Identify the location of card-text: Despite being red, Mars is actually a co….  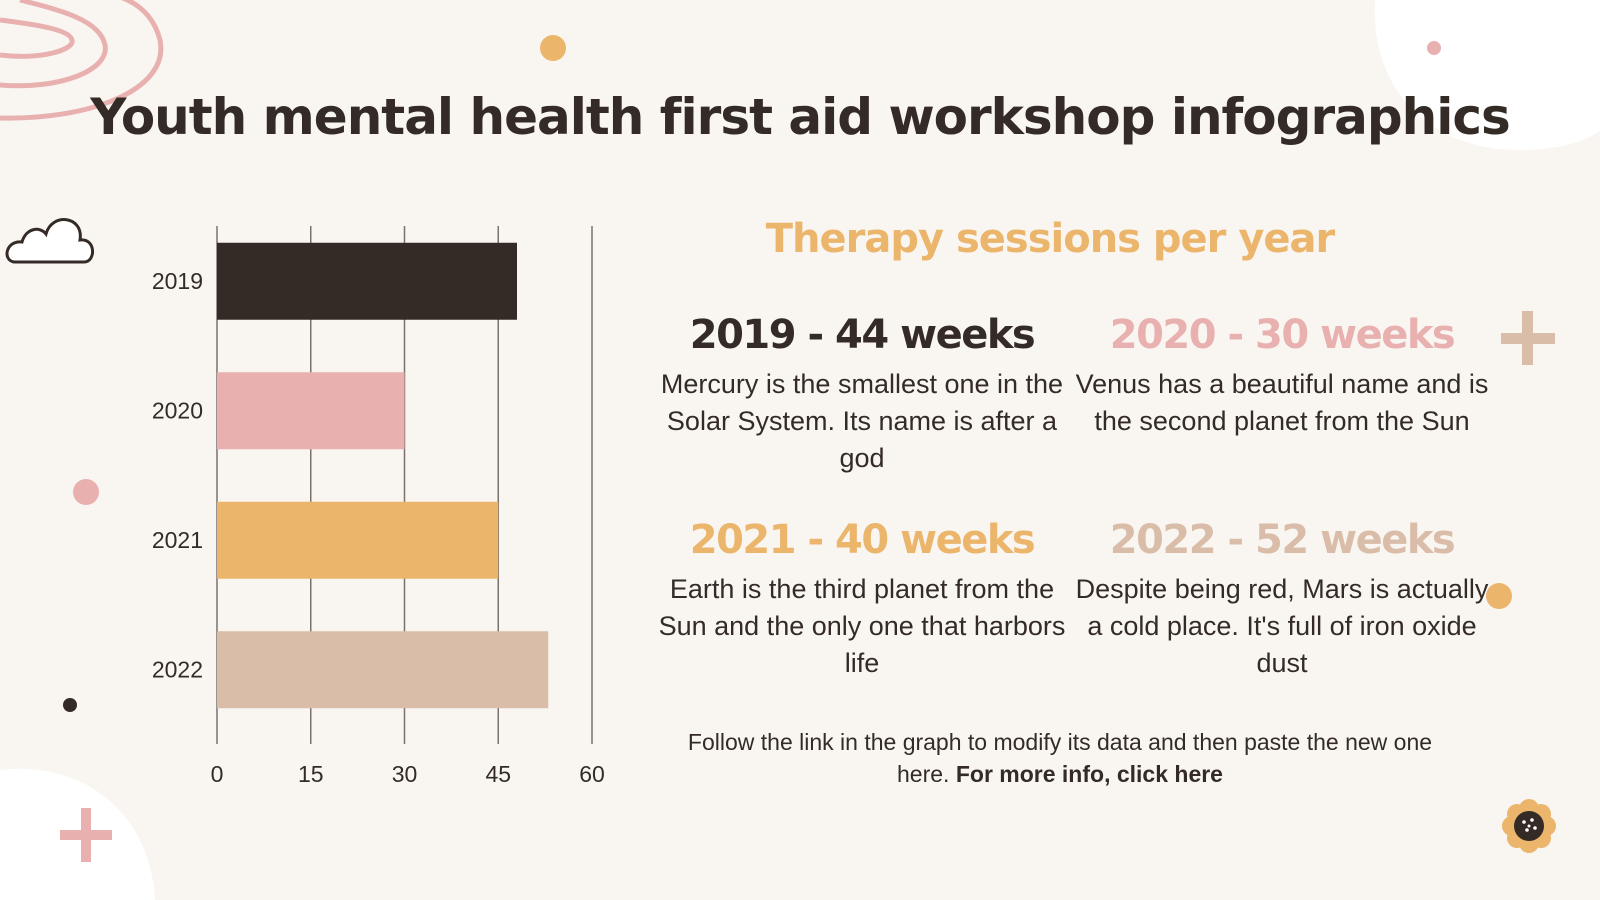
(1282, 626).